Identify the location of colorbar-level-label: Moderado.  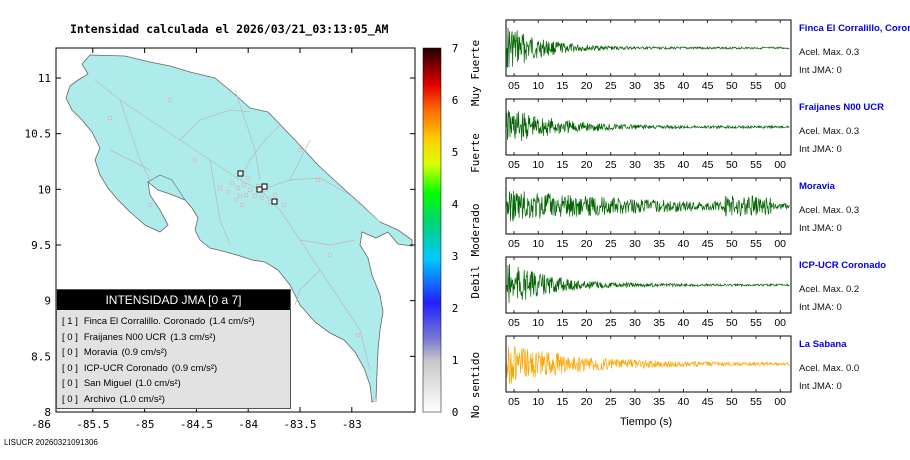
(475, 230).